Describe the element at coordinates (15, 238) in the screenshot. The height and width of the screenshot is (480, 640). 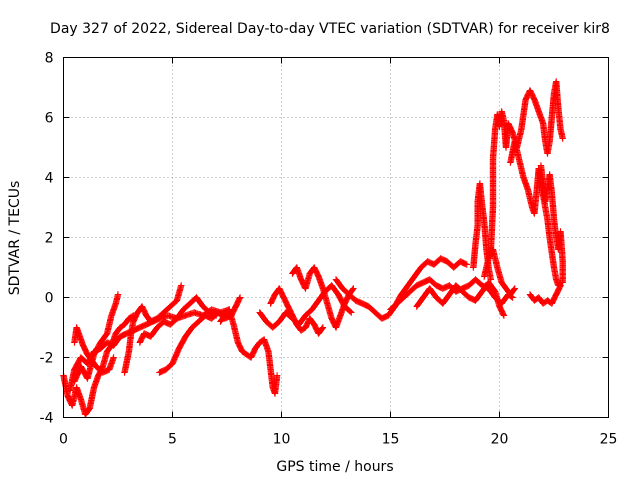
I see `y-axis-label: SDTVAR / TECUs` at that location.